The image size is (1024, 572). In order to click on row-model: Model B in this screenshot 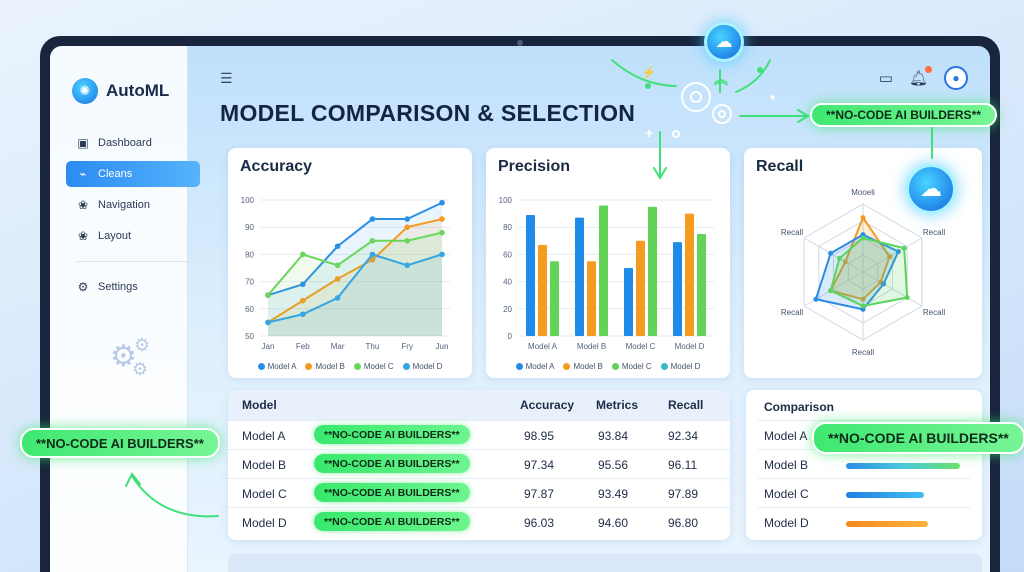, I will do `click(264, 465)`.